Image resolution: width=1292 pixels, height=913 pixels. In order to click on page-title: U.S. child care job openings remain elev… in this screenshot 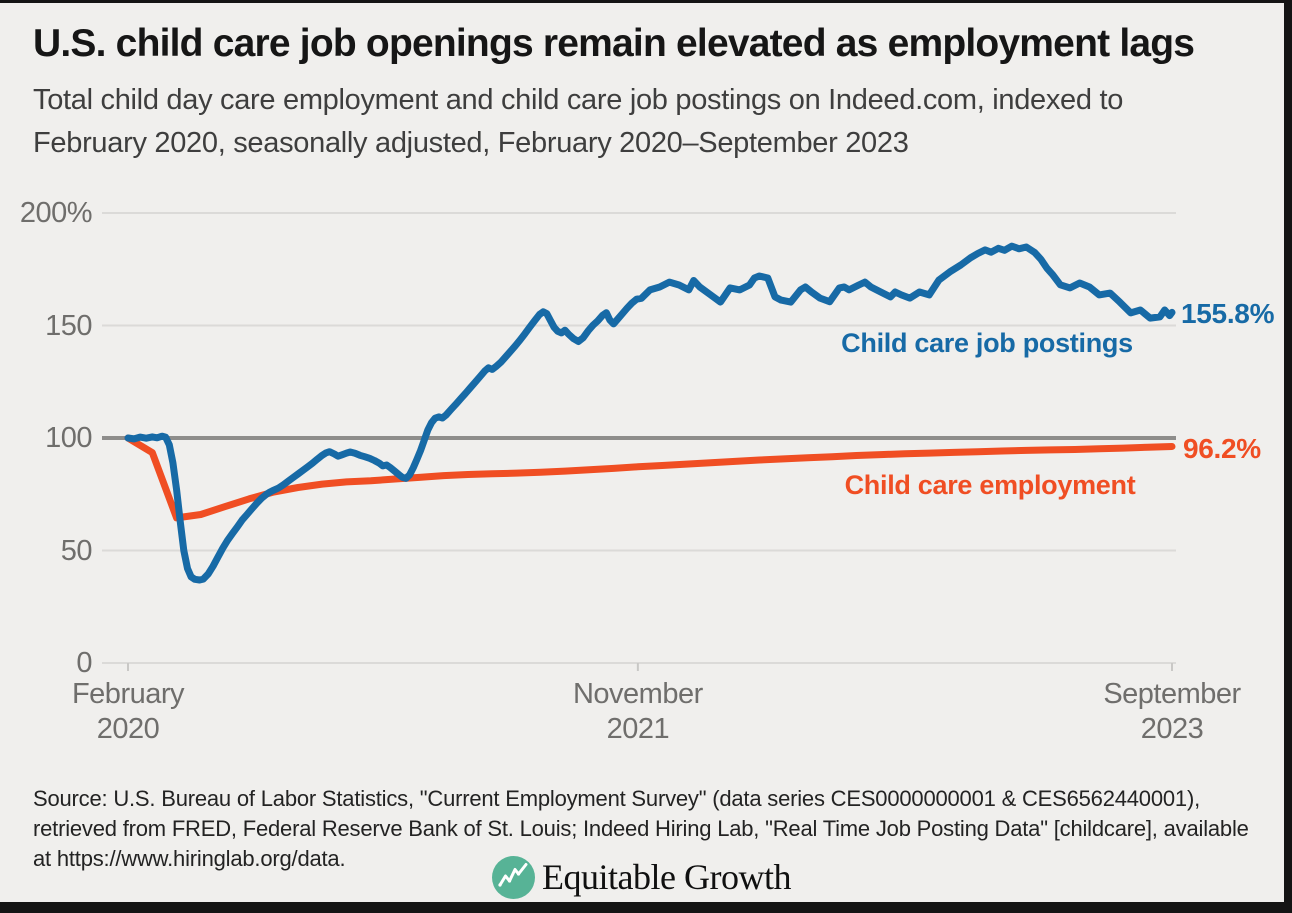, I will do `click(614, 43)`.